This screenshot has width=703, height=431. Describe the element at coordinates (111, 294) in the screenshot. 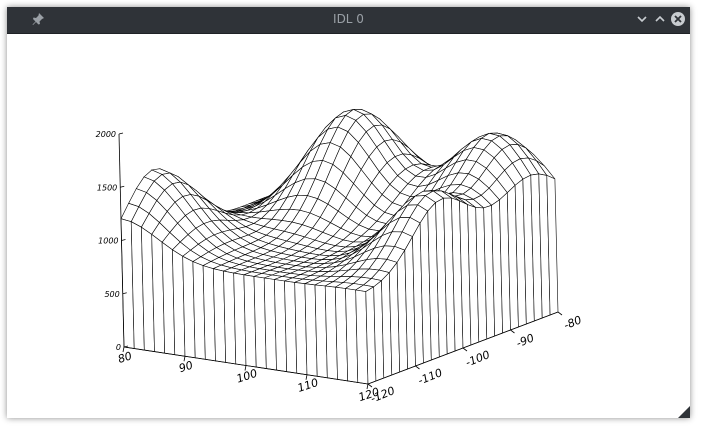

I see `z-tick-label: 500` at that location.